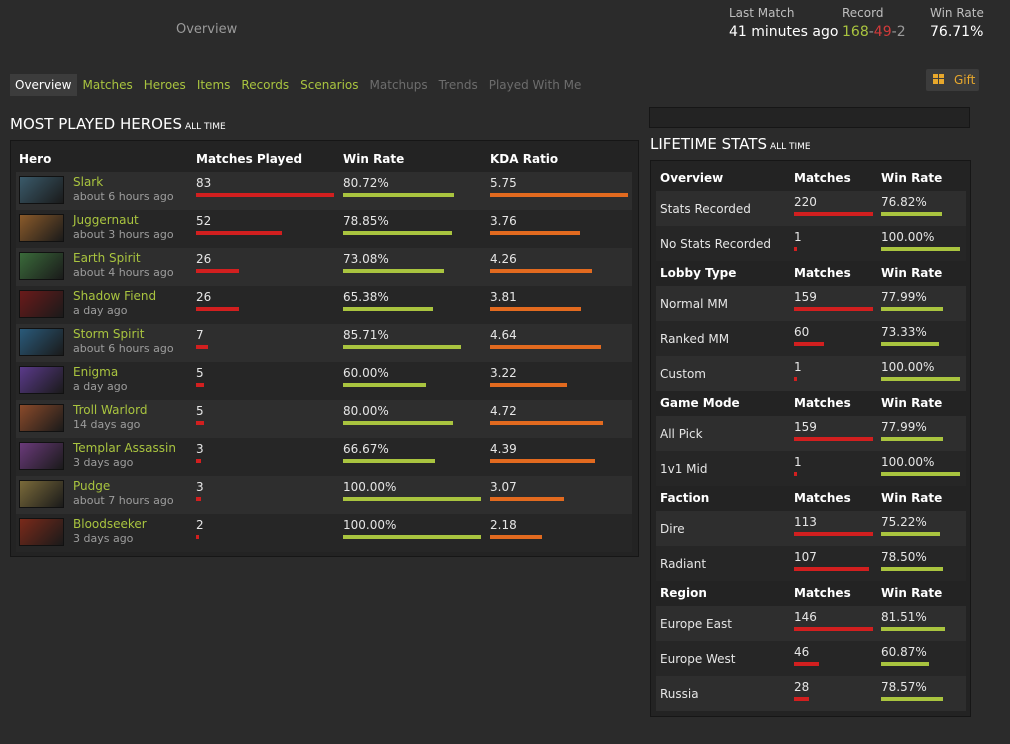  Describe the element at coordinates (324, 381) in the screenshot. I see `hero-row: Enigma a day ago 5 60.00% 3.22` at that location.